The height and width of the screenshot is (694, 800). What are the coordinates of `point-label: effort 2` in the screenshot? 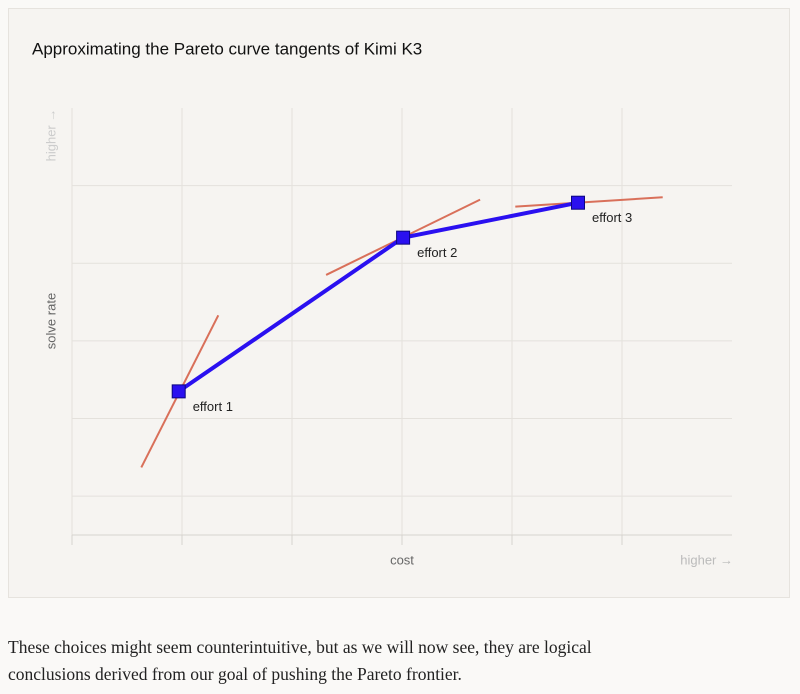 It's located at (437, 252).